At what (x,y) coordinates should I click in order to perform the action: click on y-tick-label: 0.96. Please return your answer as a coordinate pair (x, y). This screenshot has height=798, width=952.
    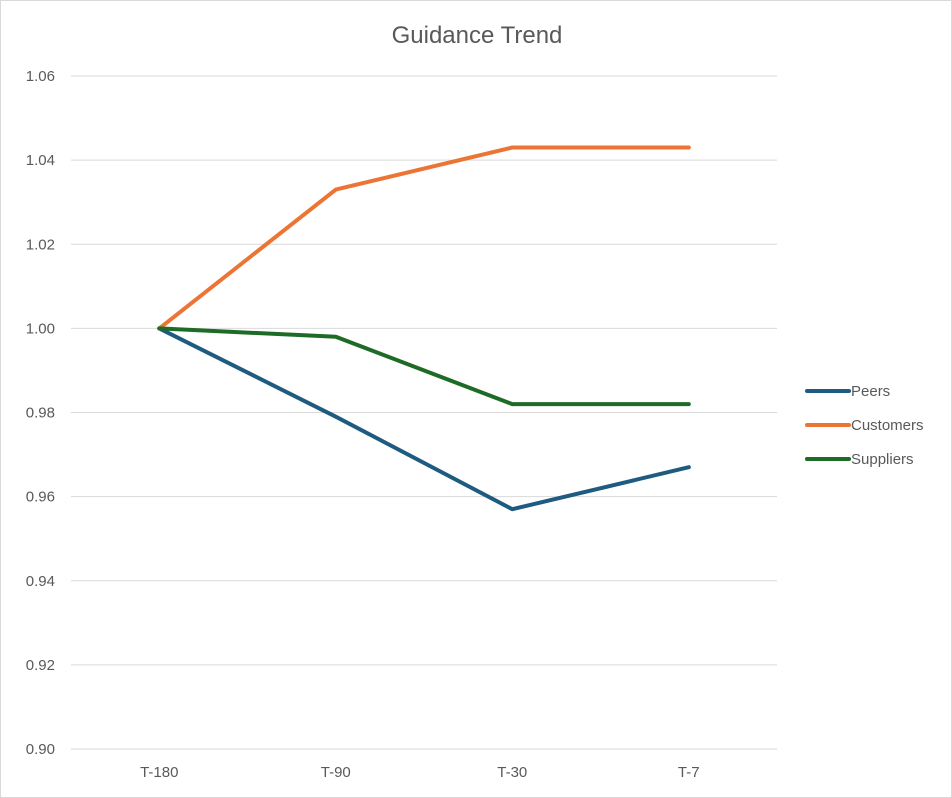
    Looking at the image, I should click on (40, 497).